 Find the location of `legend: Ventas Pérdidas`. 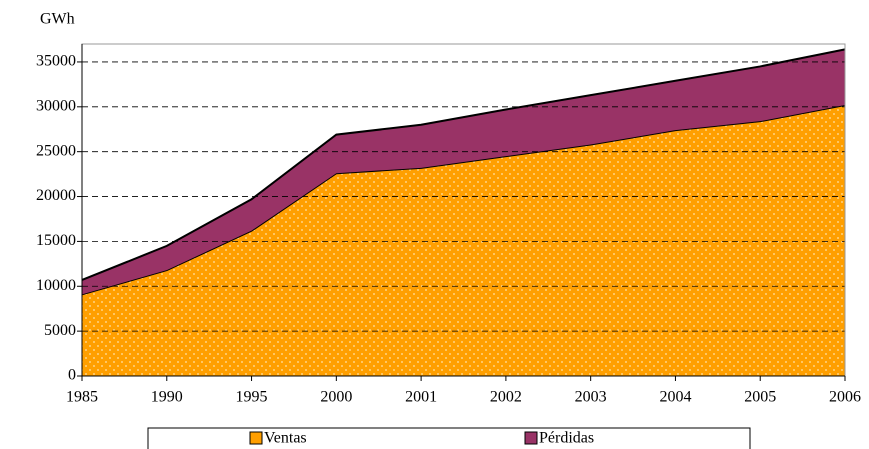

legend: Ventas Pérdidas is located at coordinates (449, 438).